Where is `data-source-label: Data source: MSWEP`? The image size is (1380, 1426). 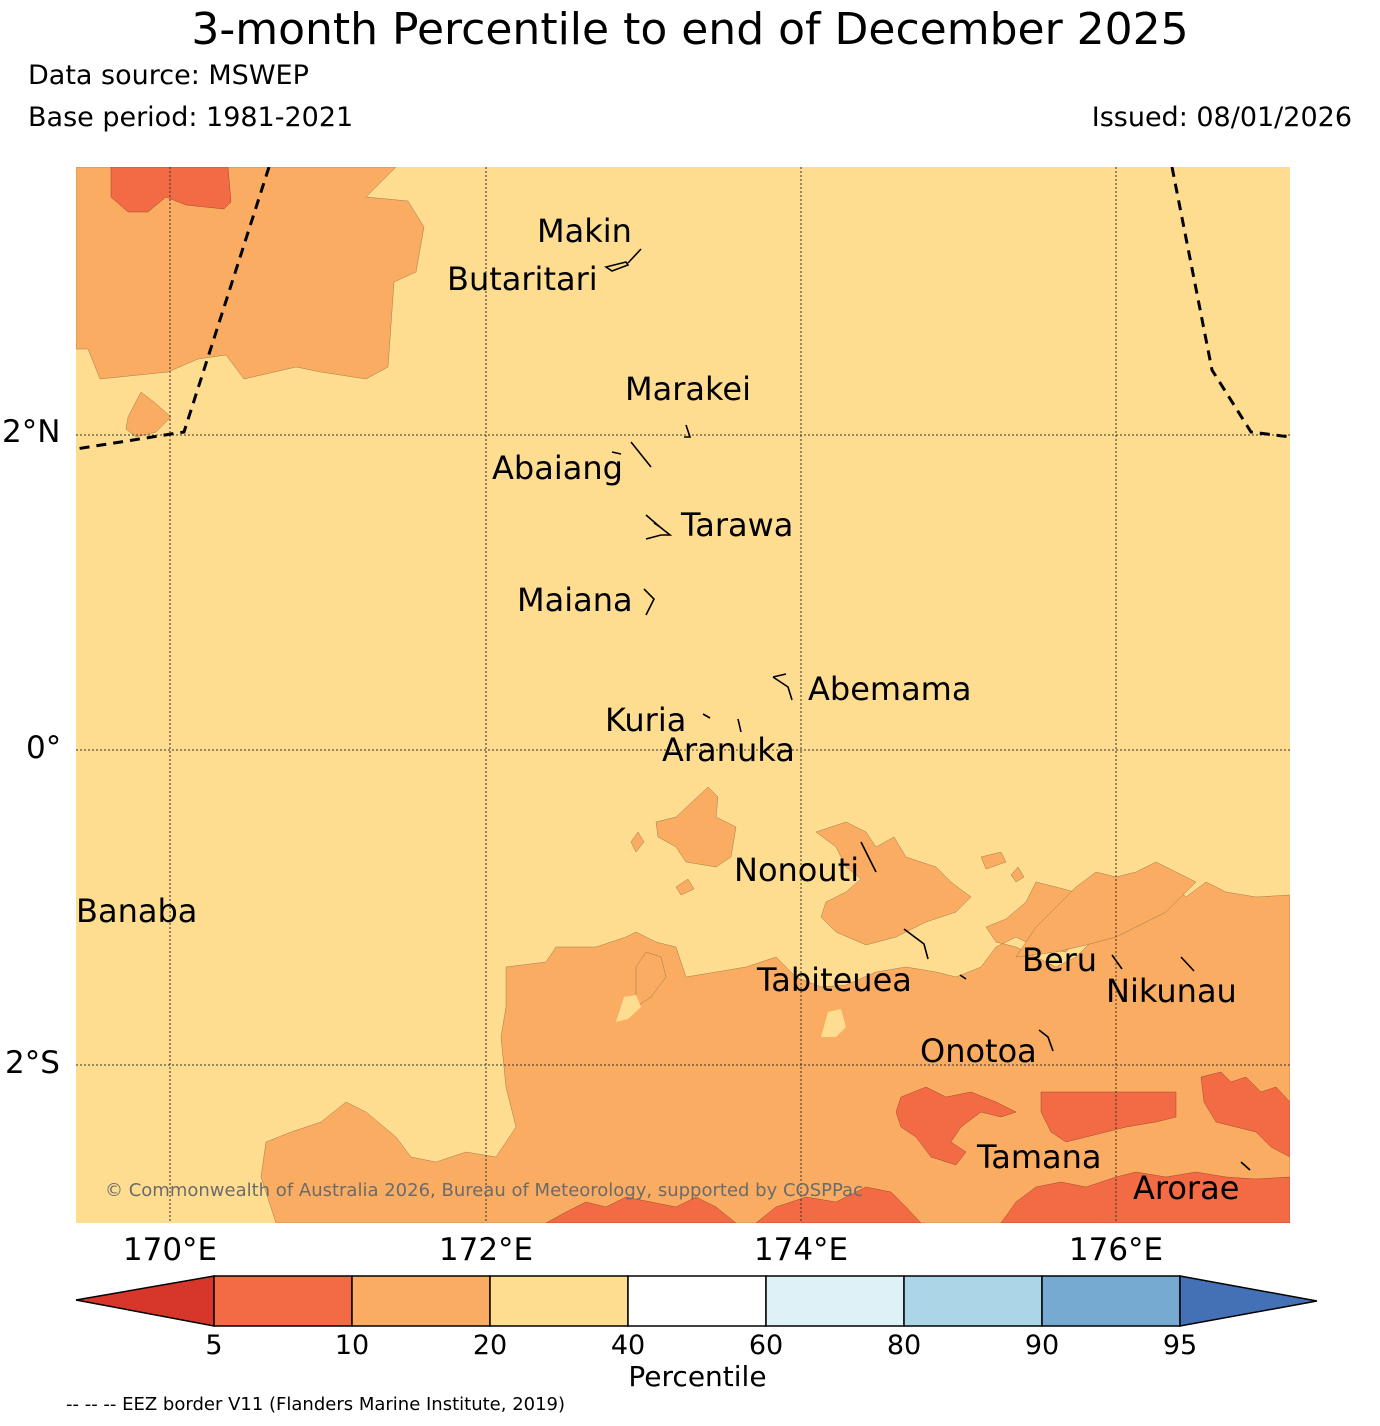
data-source-label: Data source: MSWEP is located at coordinates (168, 75).